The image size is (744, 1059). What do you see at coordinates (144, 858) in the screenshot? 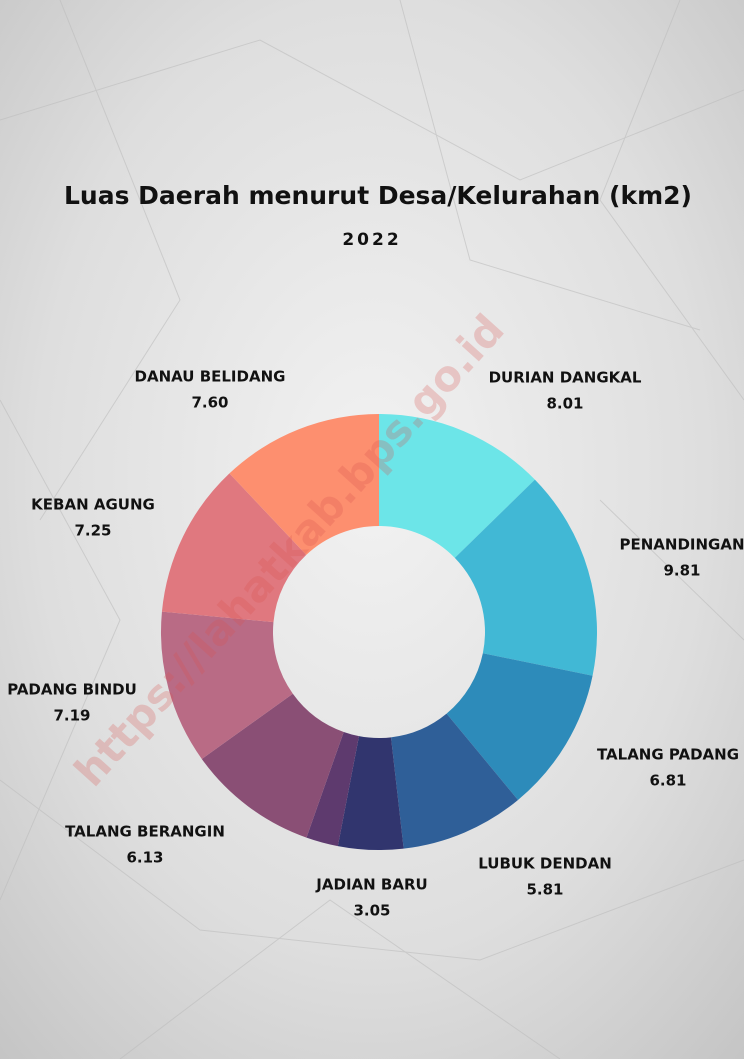
I see `slice-value: 6.13` at bounding box center [144, 858].